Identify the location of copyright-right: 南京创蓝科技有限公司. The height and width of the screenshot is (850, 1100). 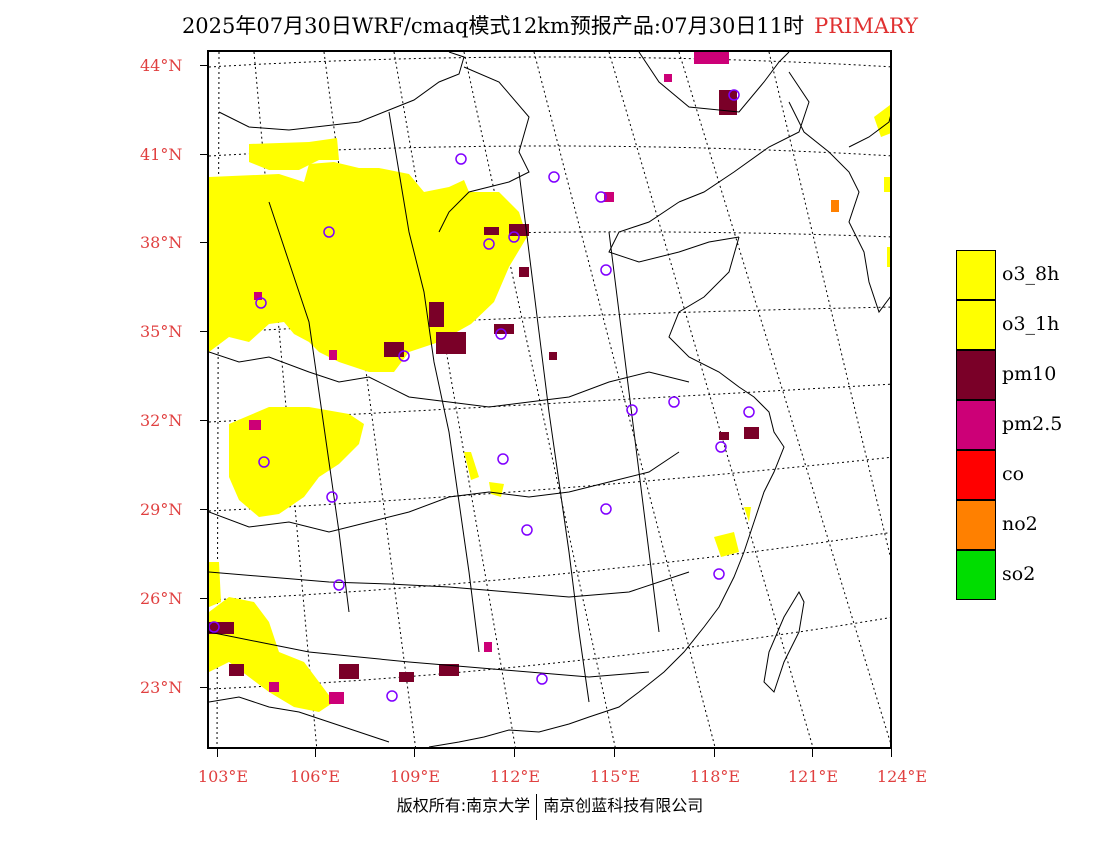
(623, 805).